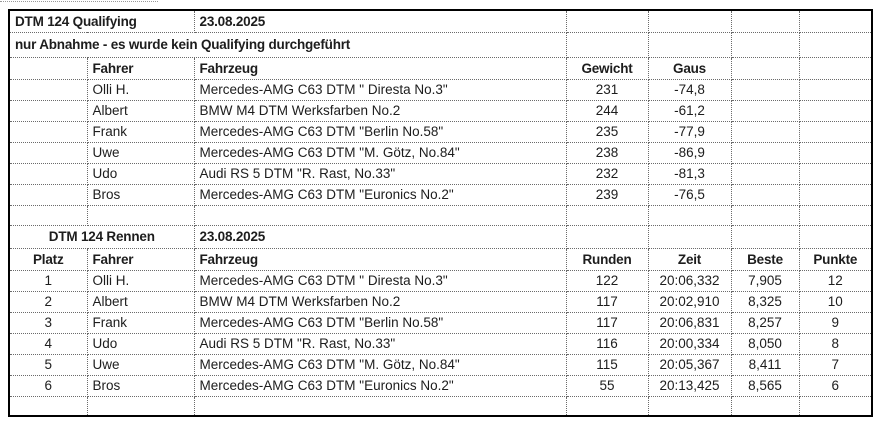  What do you see at coordinates (607, 110) in the screenshot?
I see `gewicht-cell: 244` at bounding box center [607, 110].